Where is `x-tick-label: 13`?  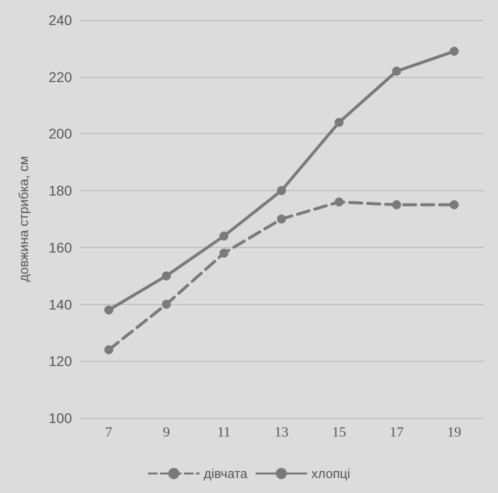
x-tick-label: 13 is located at coordinates (281, 433).